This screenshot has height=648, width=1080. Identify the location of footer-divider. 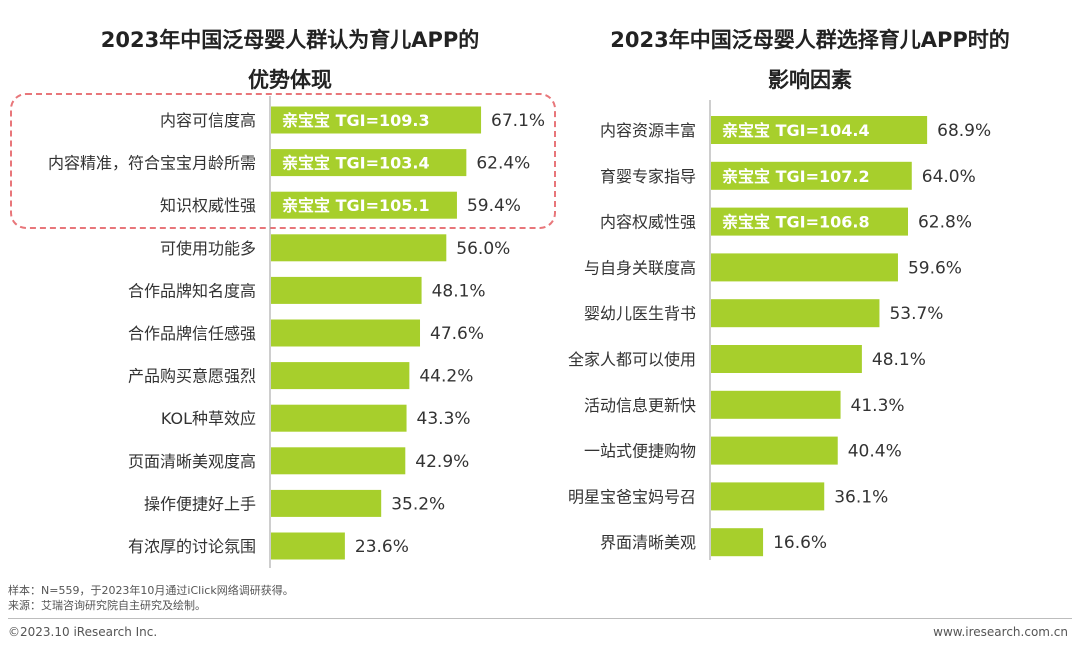
(540, 618).